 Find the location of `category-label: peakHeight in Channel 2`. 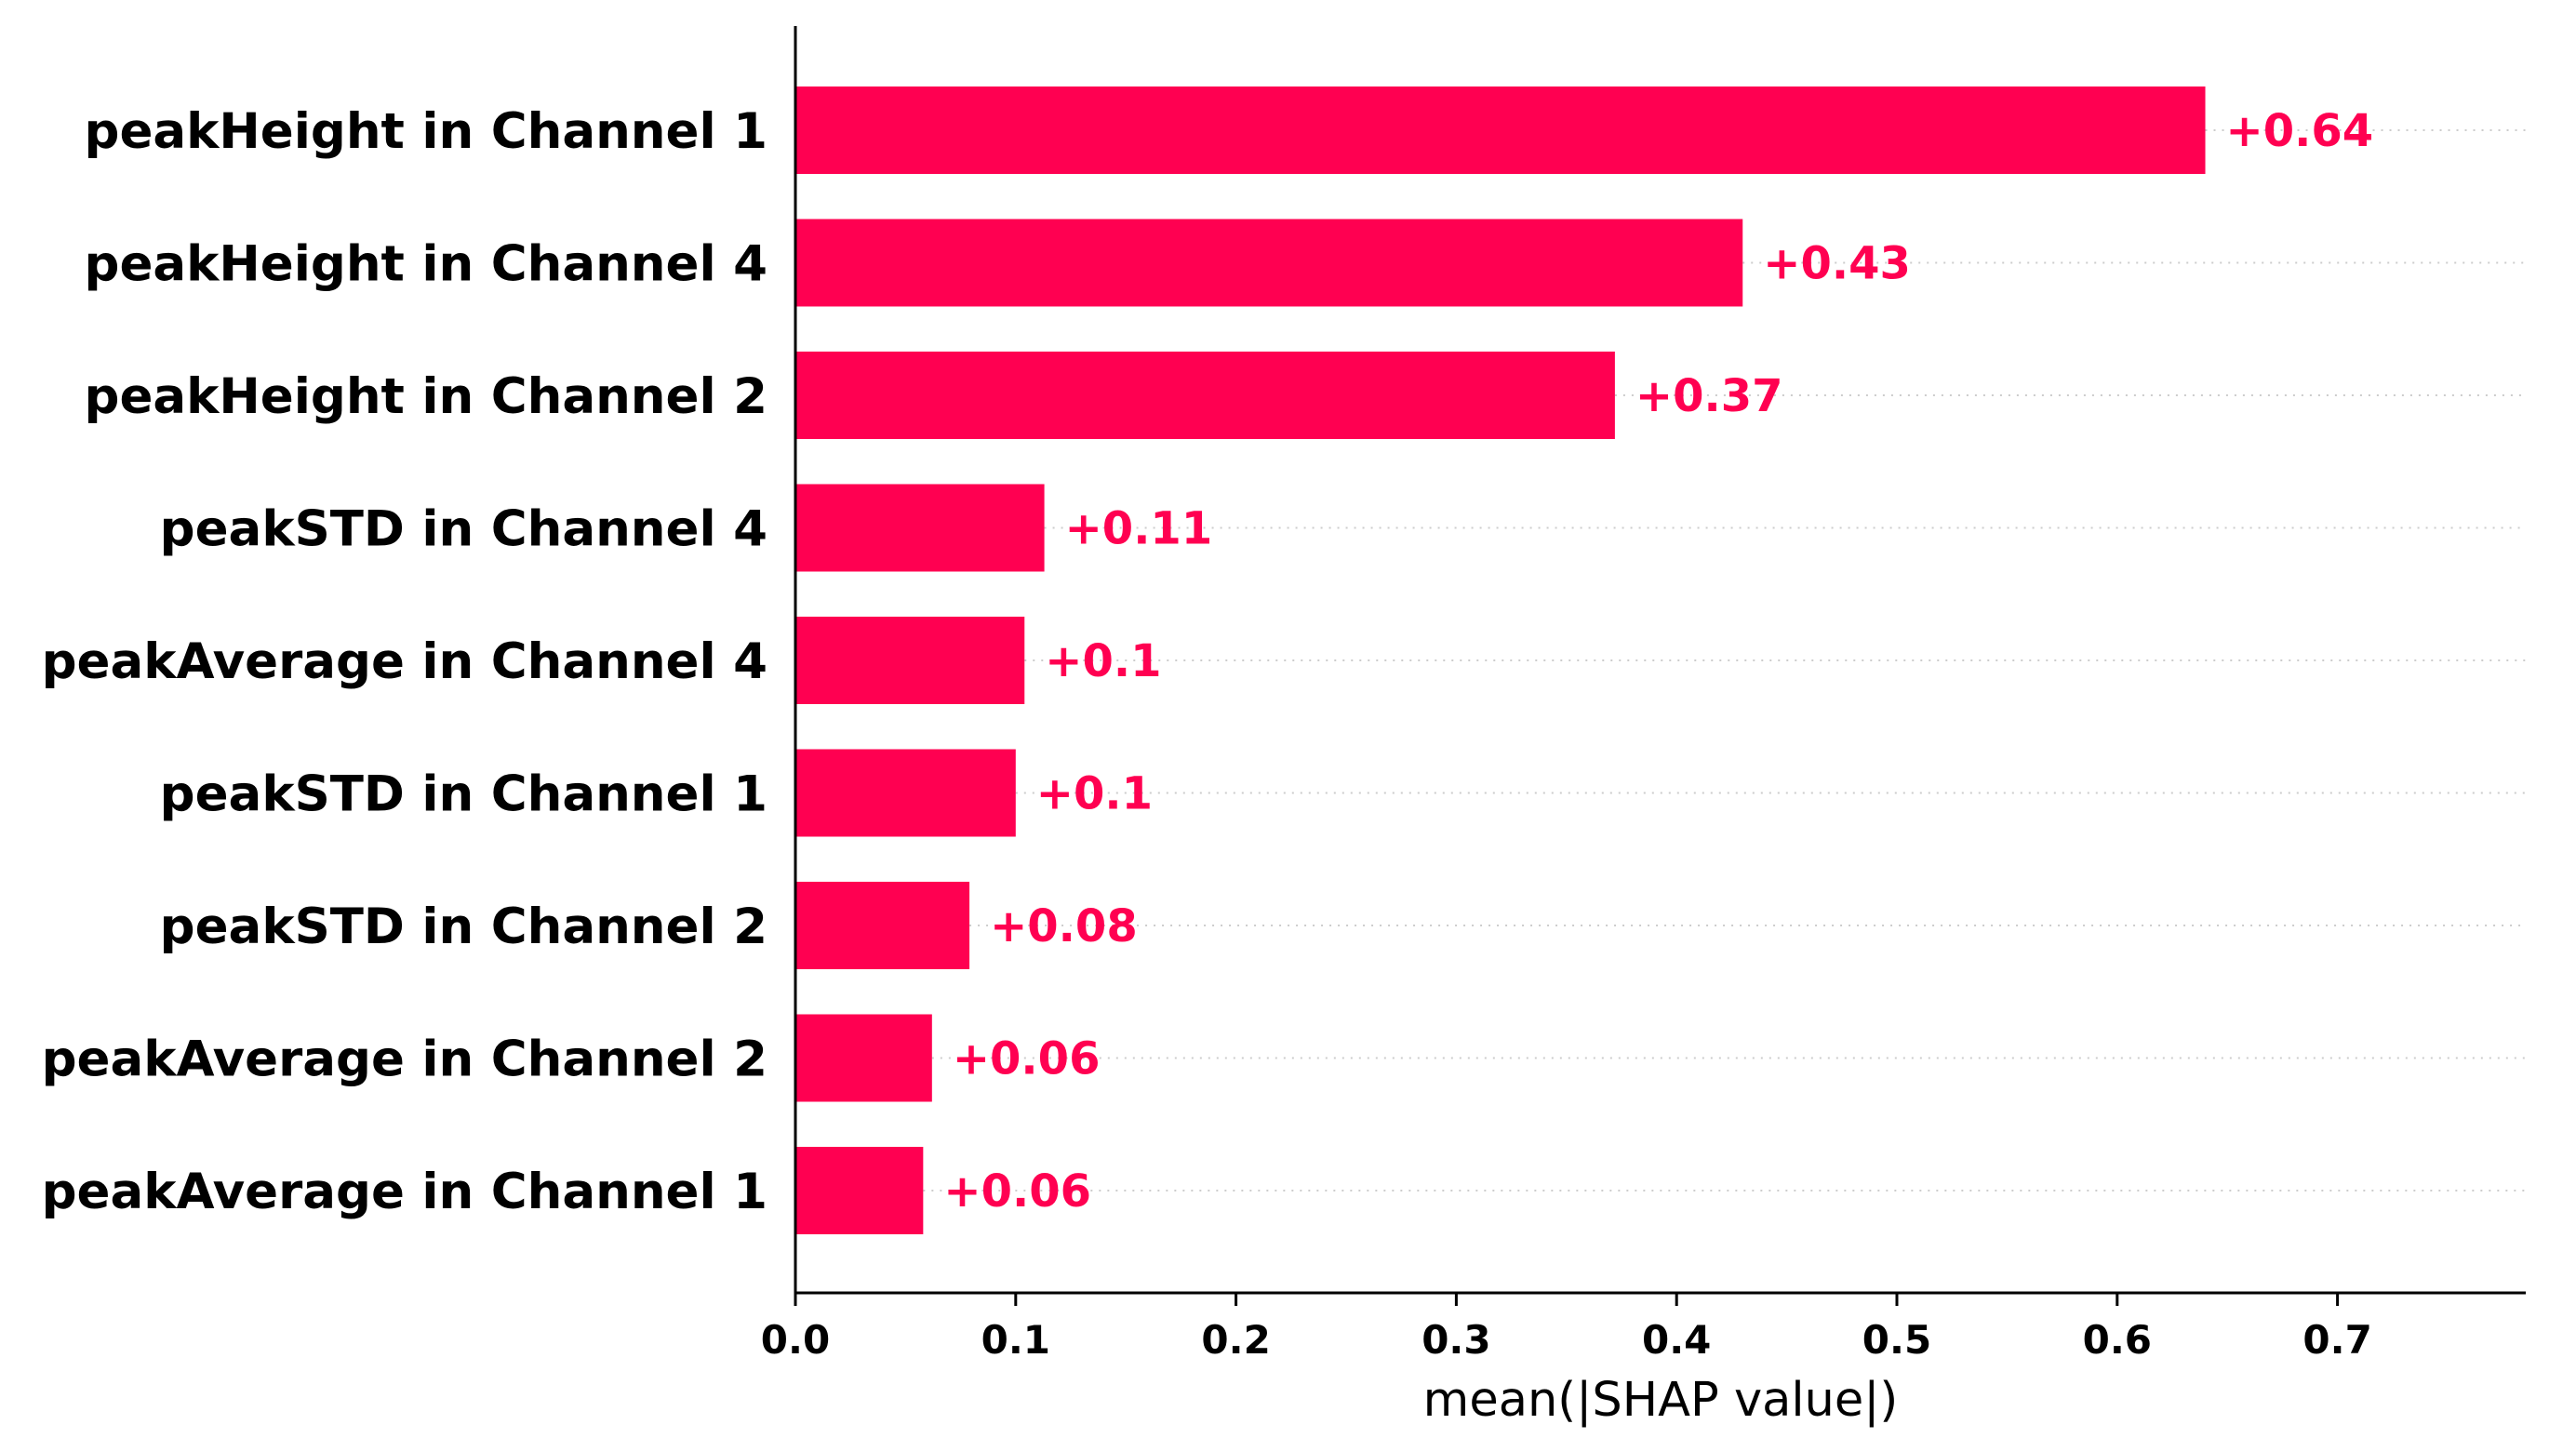

category-label: peakHeight in Channel 2 is located at coordinates (426, 396).